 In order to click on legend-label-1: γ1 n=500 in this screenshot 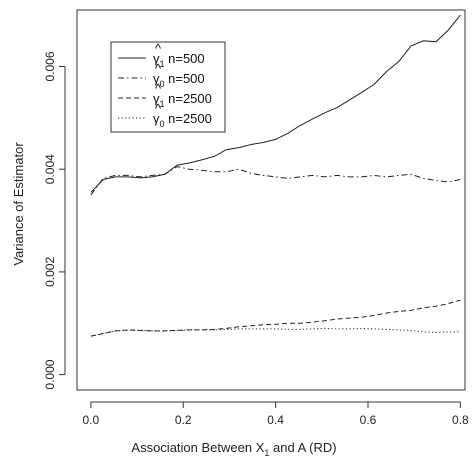, I will do `click(179, 60)`.